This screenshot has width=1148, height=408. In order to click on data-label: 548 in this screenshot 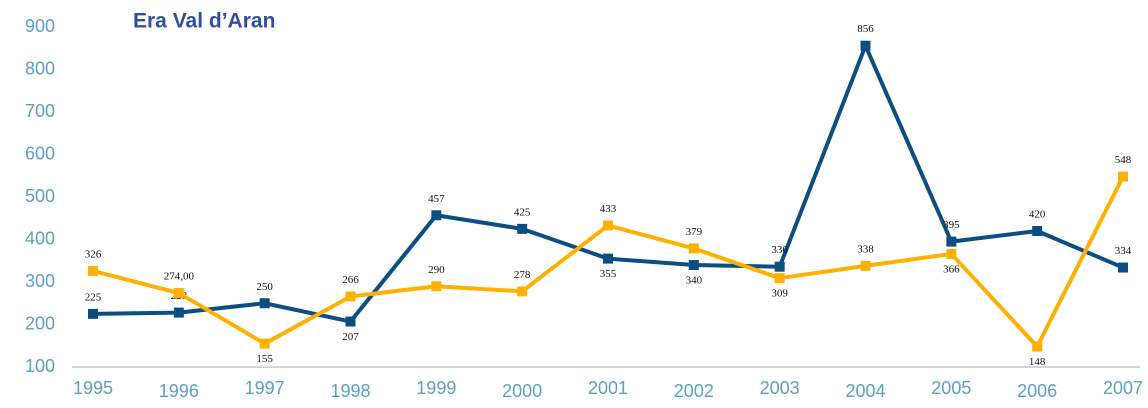, I will do `click(1123, 160)`.